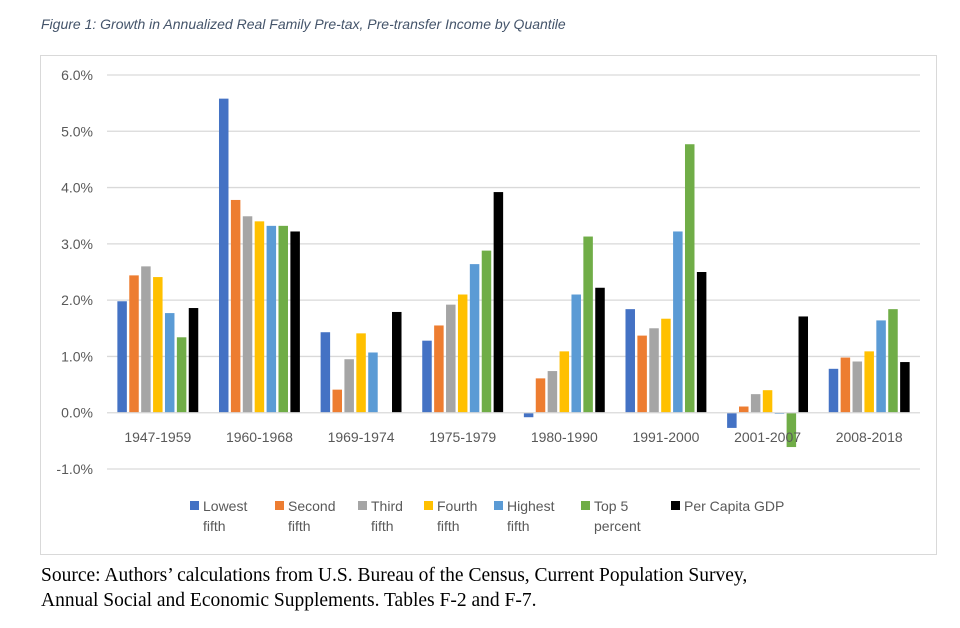  What do you see at coordinates (259, 437) in the screenshot?
I see `x-tick-label: 1960-1968` at bounding box center [259, 437].